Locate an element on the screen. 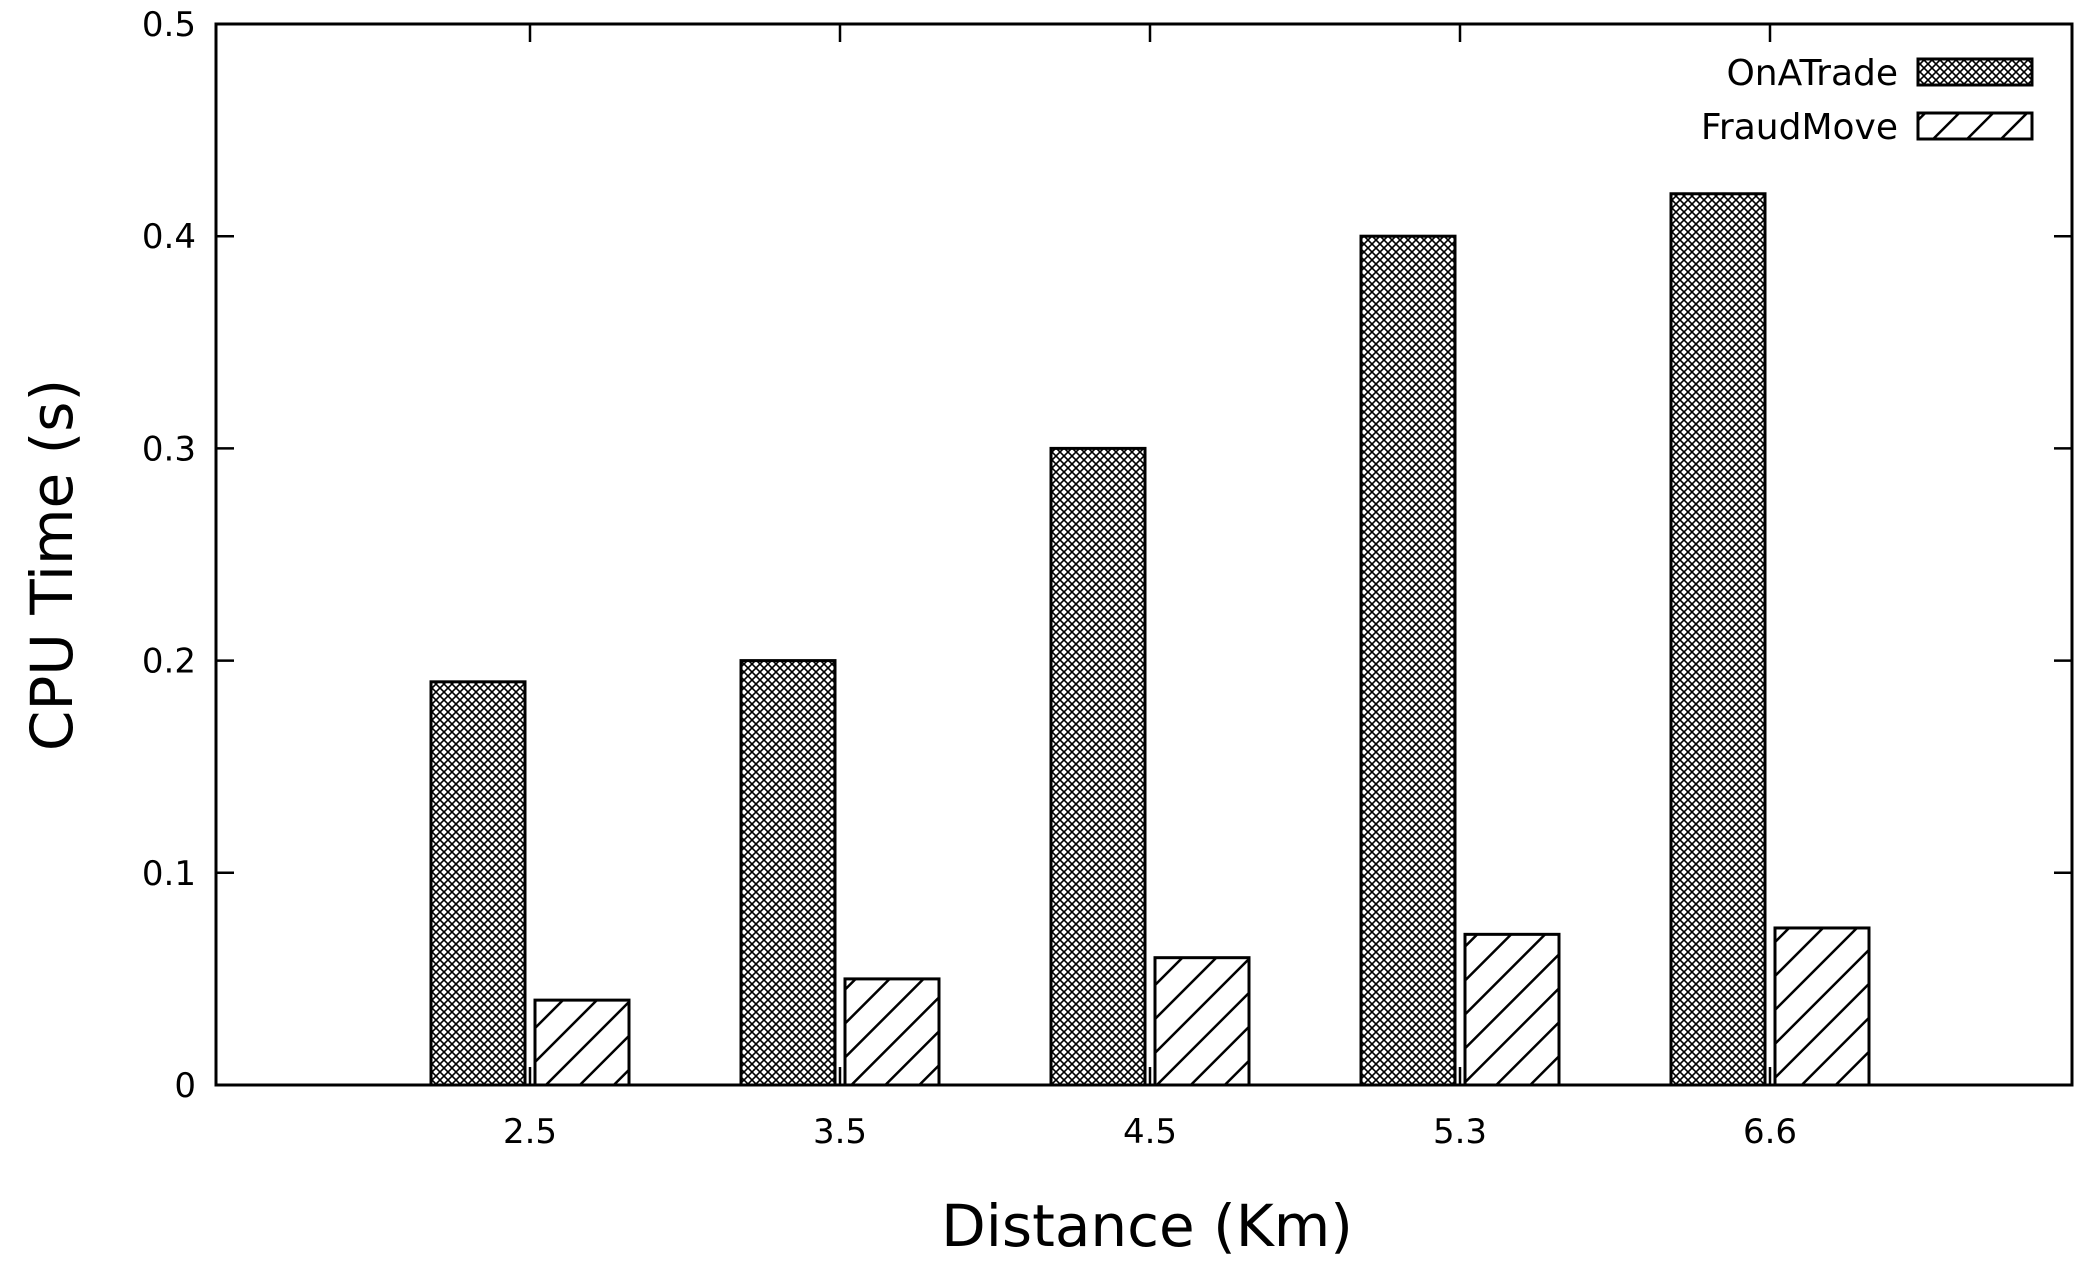  x-axis-title: Distance (Km) is located at coordinates (1147, 1226).